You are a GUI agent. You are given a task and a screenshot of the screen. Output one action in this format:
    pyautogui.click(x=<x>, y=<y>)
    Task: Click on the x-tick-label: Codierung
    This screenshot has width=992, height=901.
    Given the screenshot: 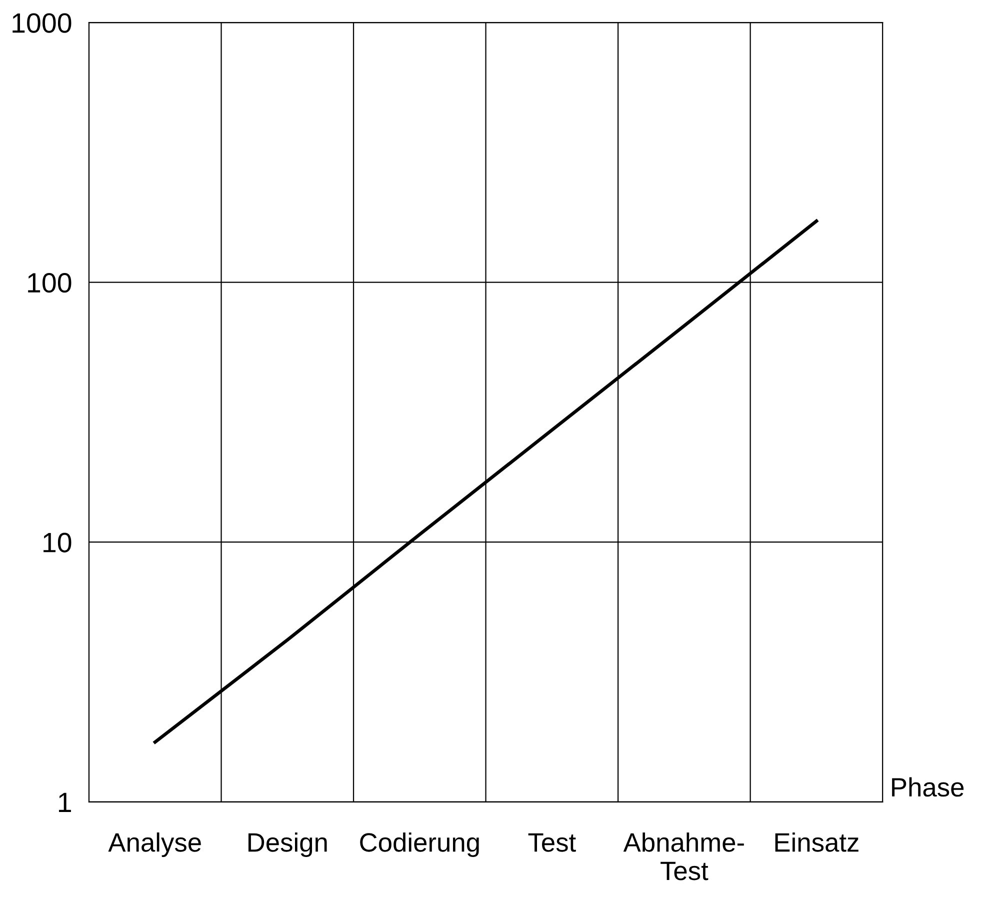 What is the action you would take?
    pyautogui.click(x=419, y=845)
    